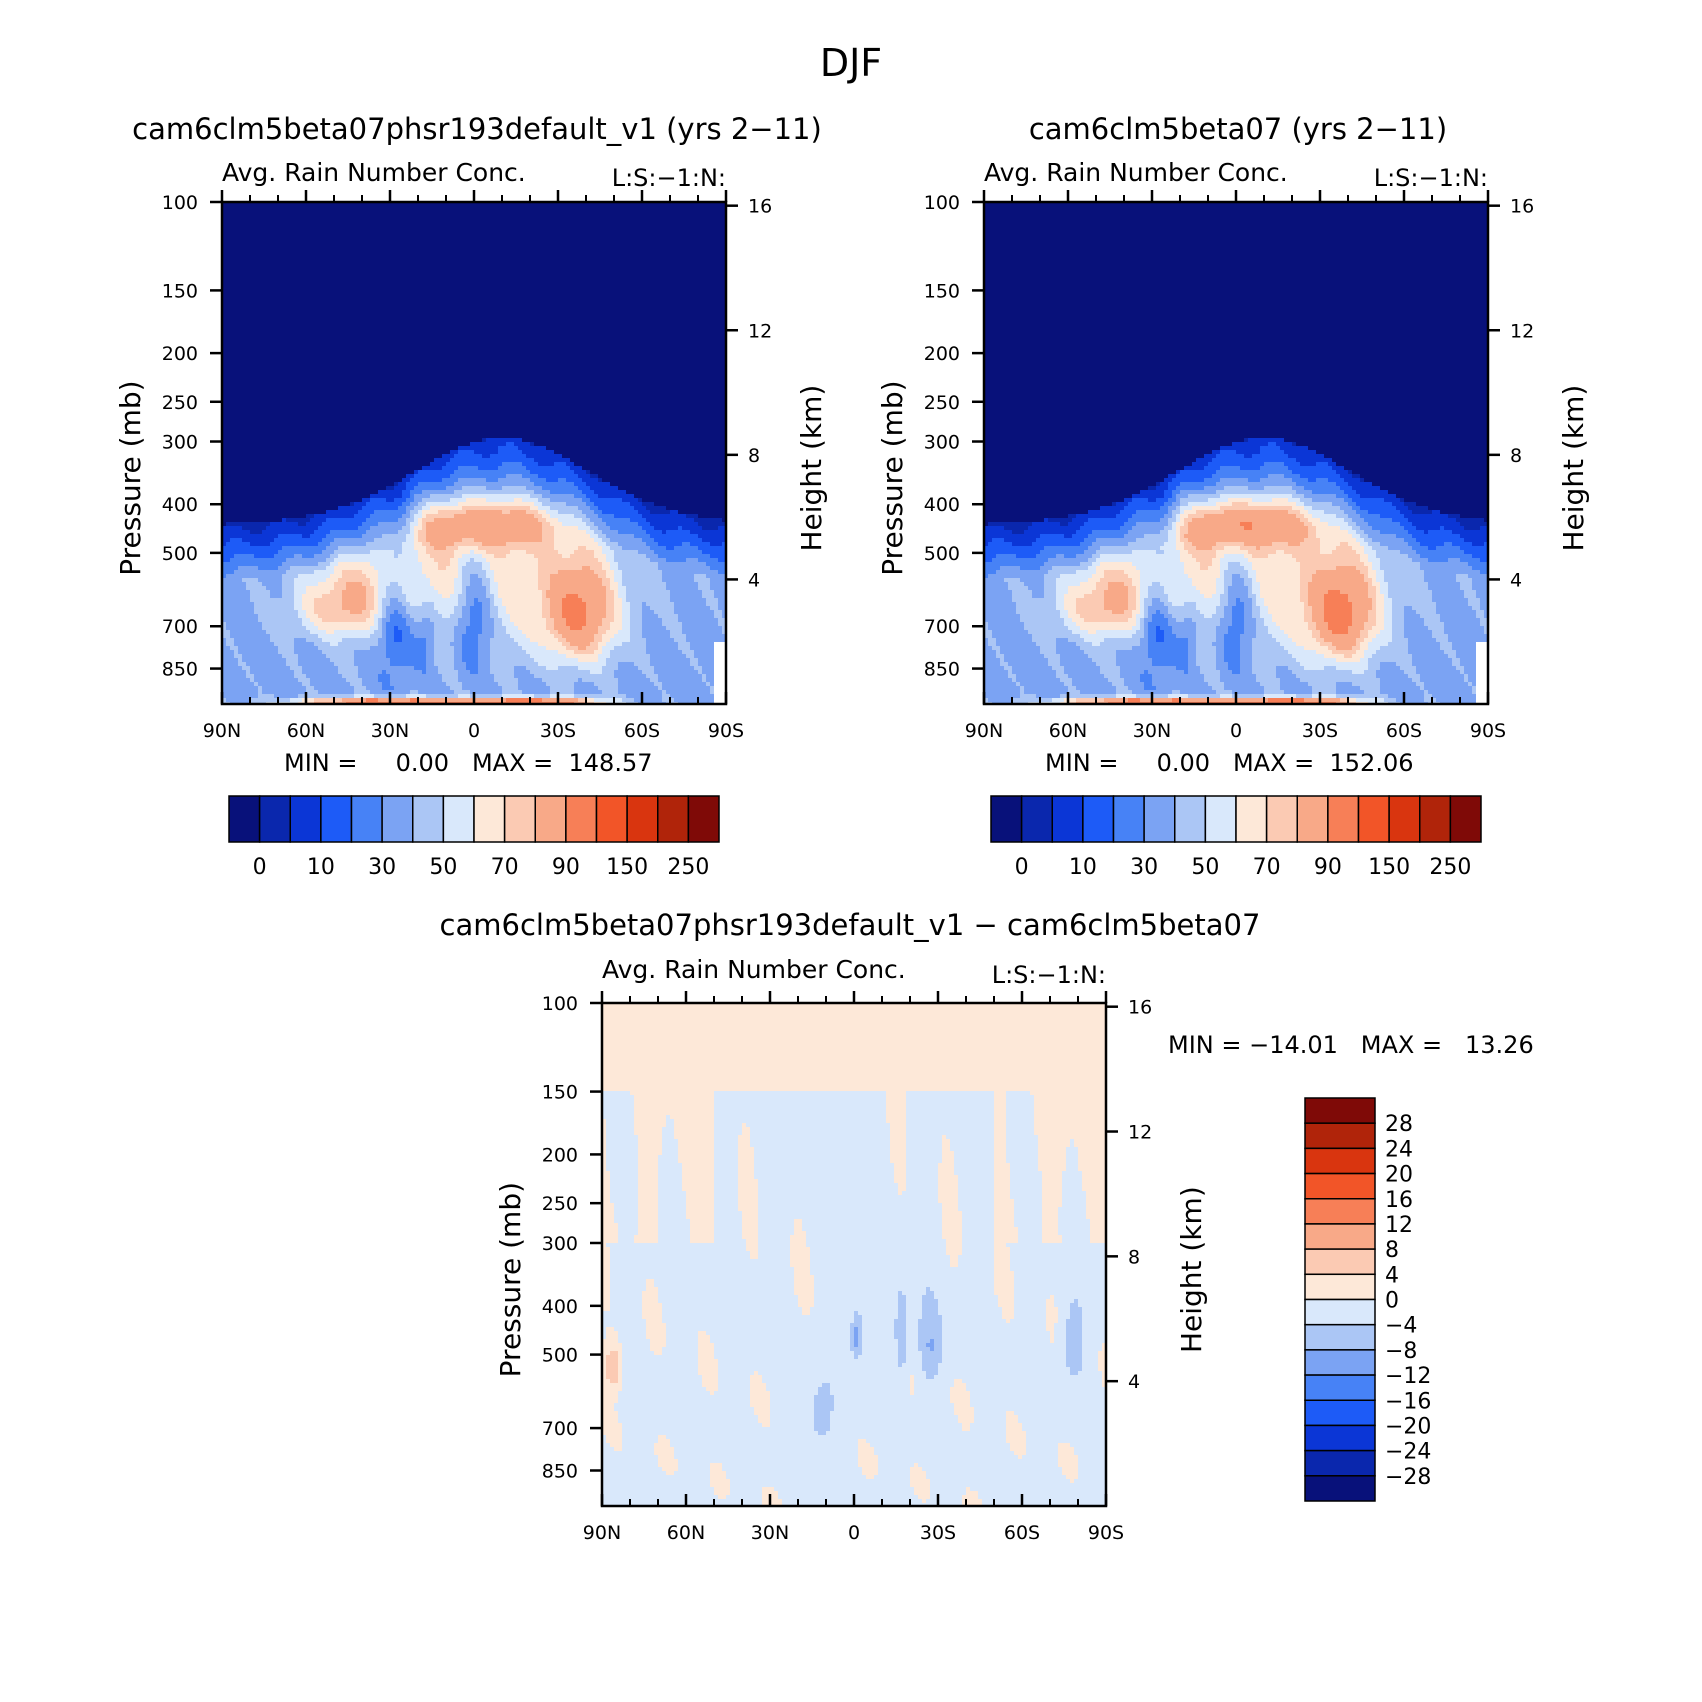  What do you see at coordinates (468, 763) in the screenshot?
I see `panel-1-min-max: MIN = 0.00 MAX = 148.57` at bounding box center [468, 763].